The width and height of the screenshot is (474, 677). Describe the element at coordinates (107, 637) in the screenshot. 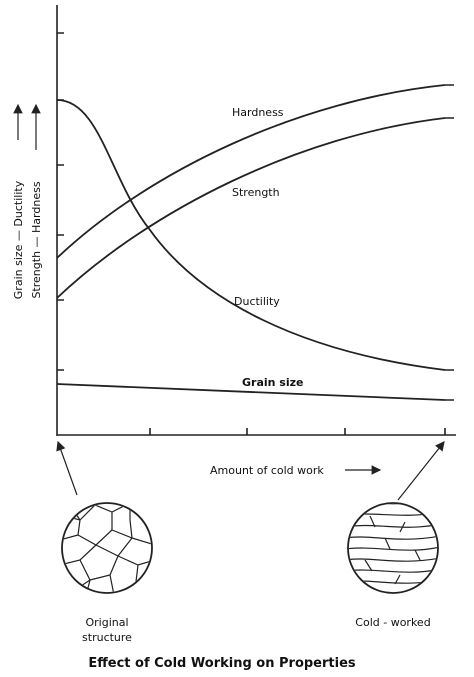

I see `microstructure-label: structure` at that location.